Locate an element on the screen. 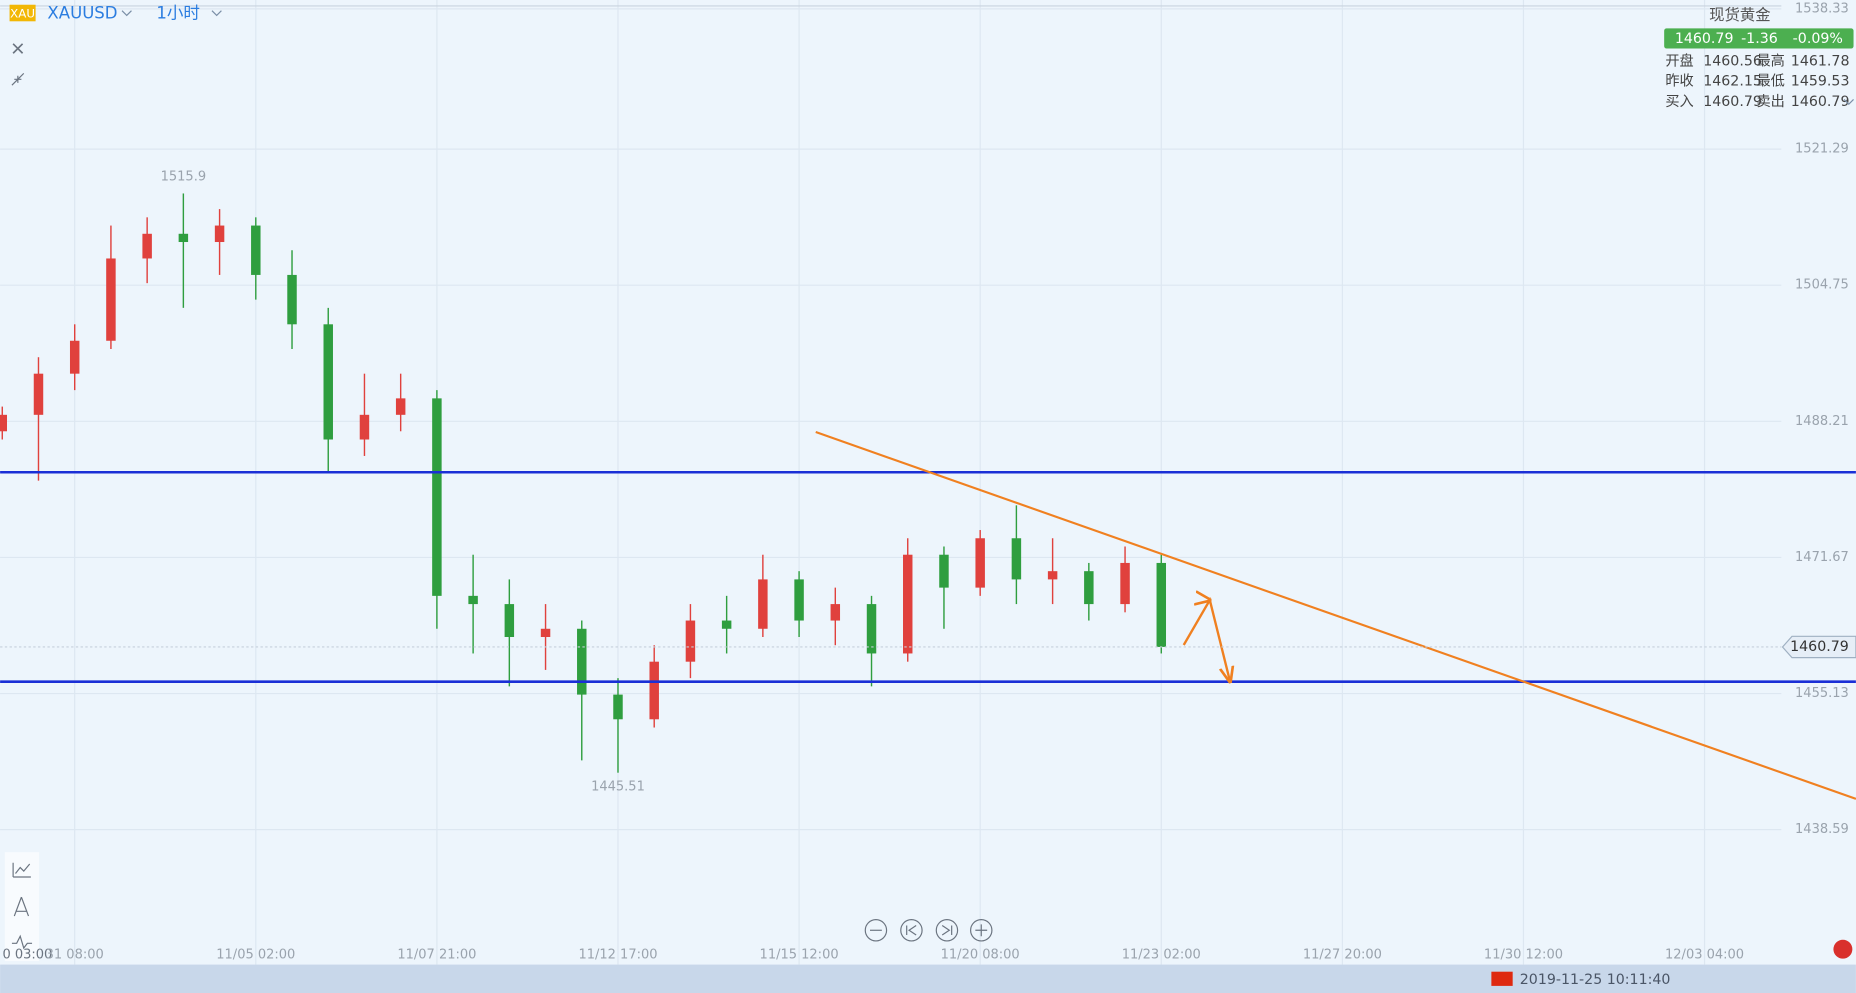 Image resolution: width=1856 pixels, height=993 pixels. indicator-icon is located at coordinates (21, 870).